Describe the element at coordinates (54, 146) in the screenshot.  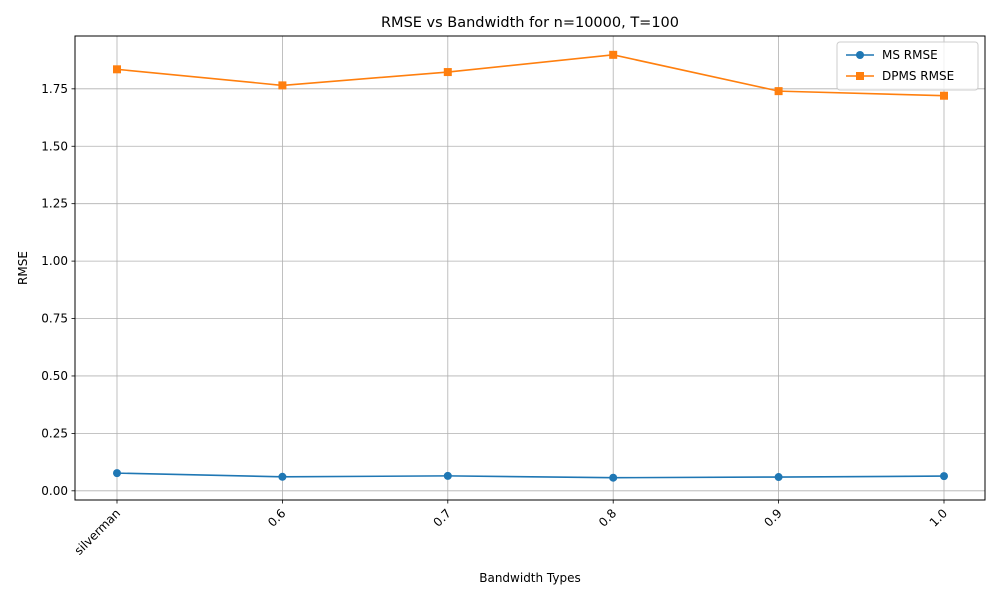
I see `y-tick-label: 1.50` at that location.